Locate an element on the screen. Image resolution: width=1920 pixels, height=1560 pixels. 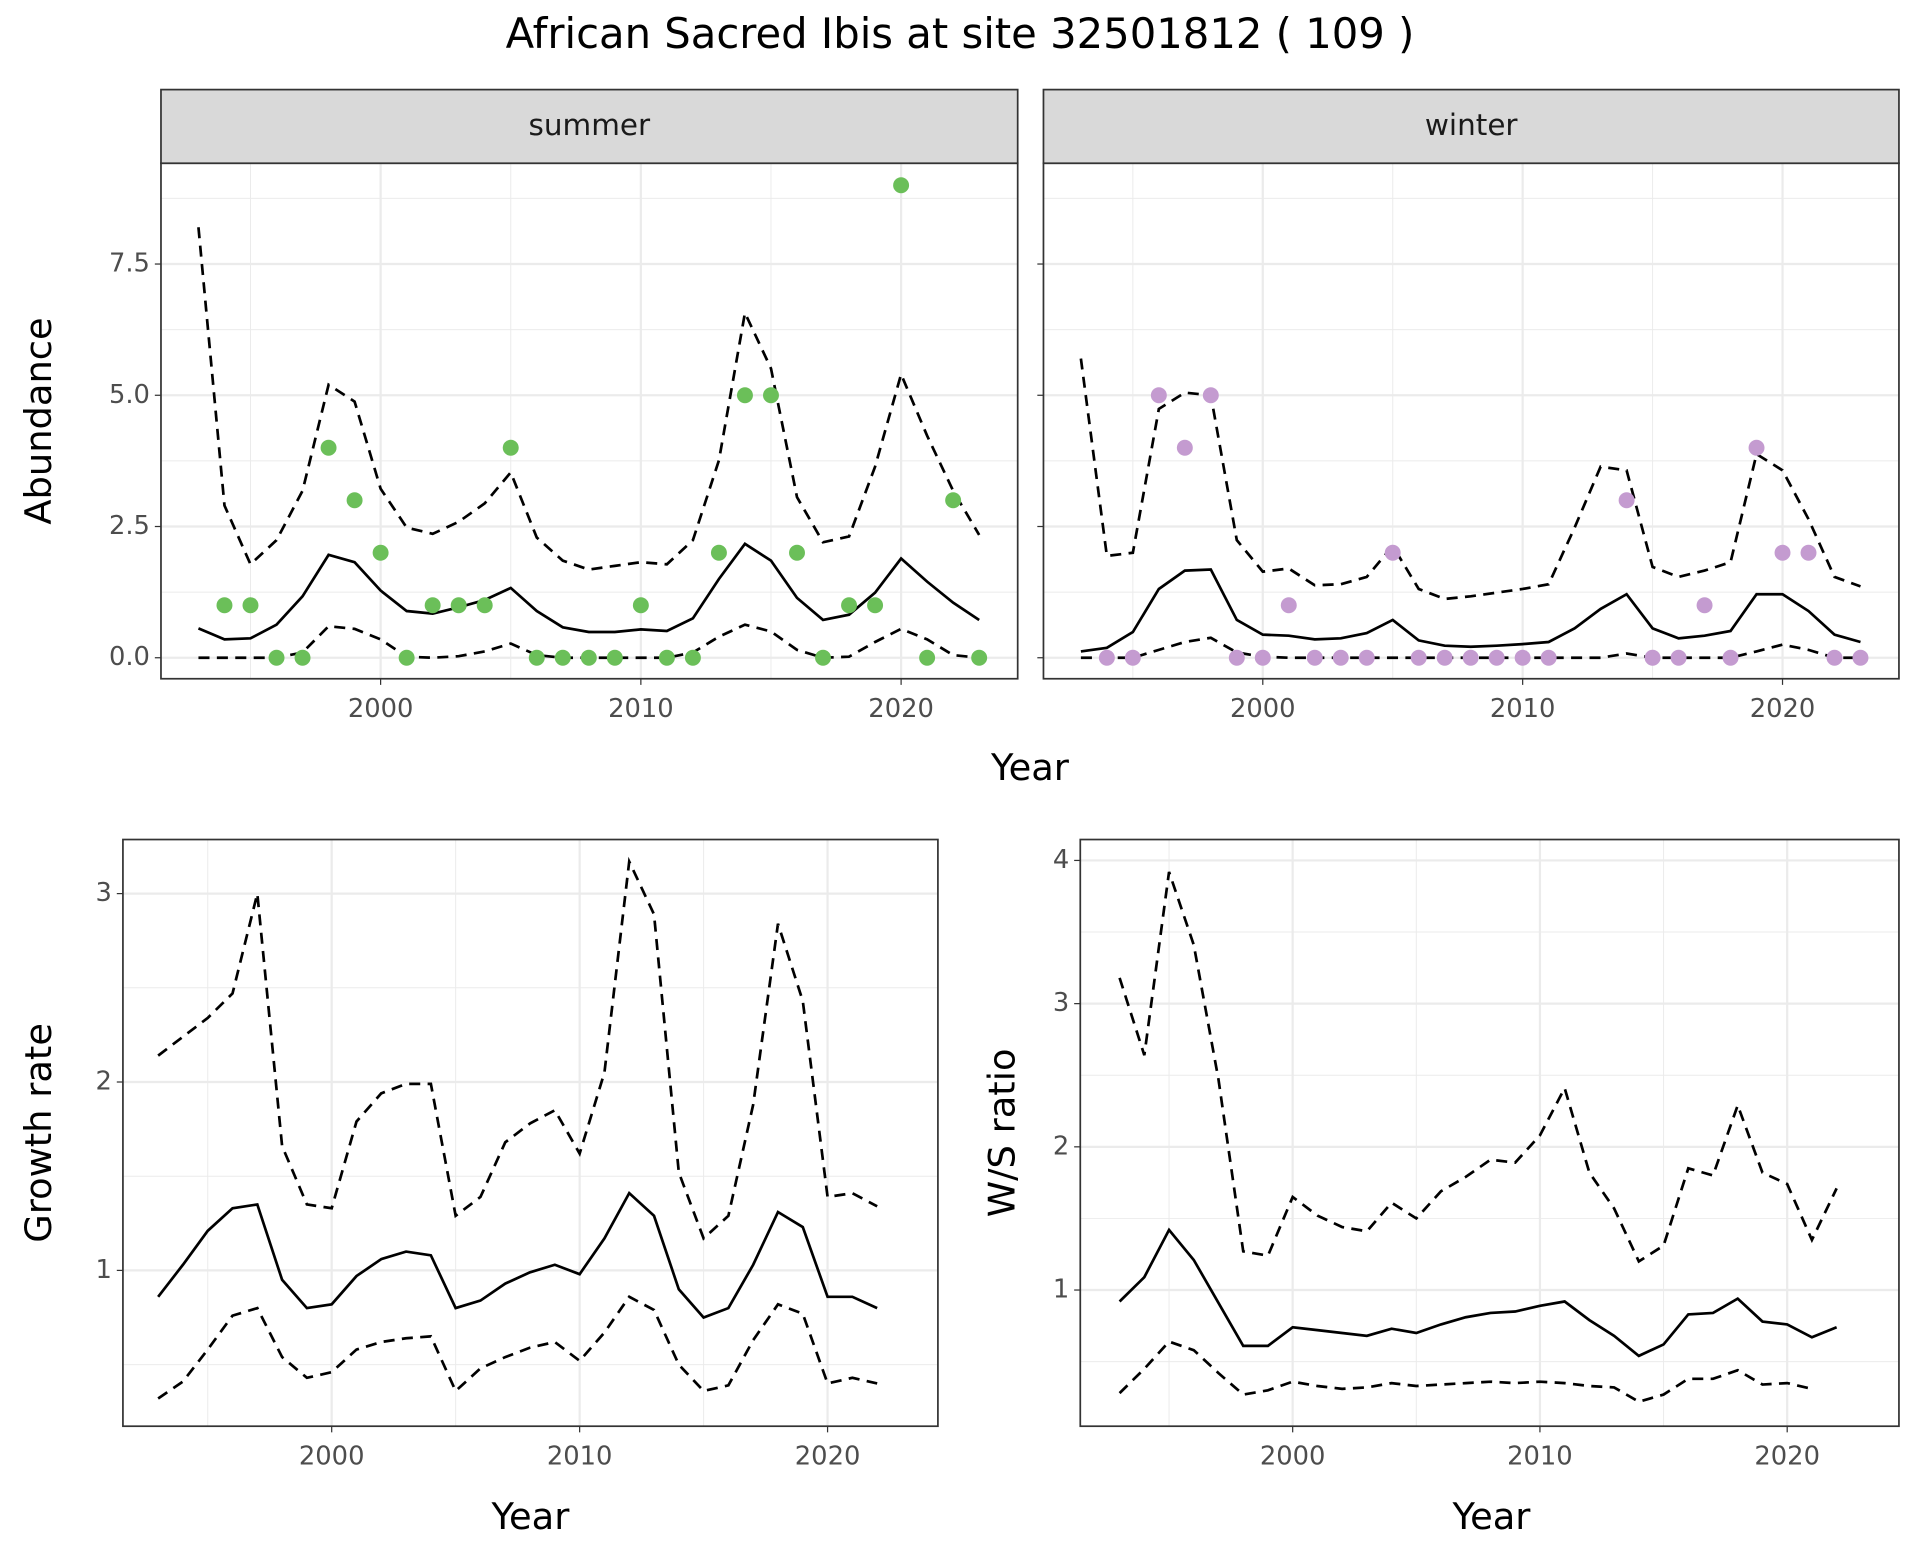
y-tick-label: 0.0 is located at coordinates (129, 657).